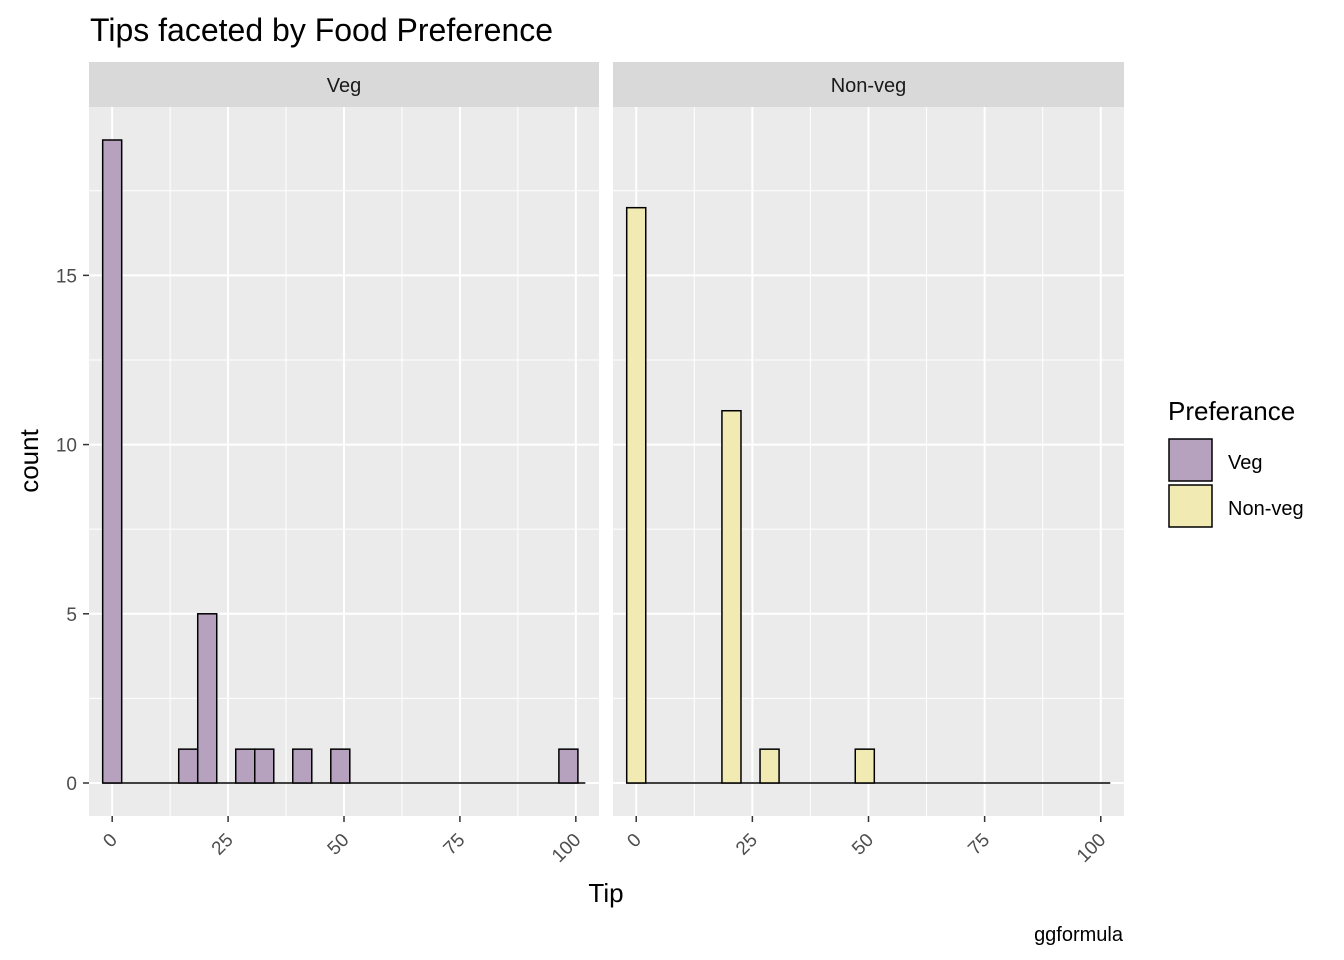 This screenshot has height=960, width=1344. Describe the element at coordinates (1190, 460) in the screenshot. I see `legend-key-veg` at that location.